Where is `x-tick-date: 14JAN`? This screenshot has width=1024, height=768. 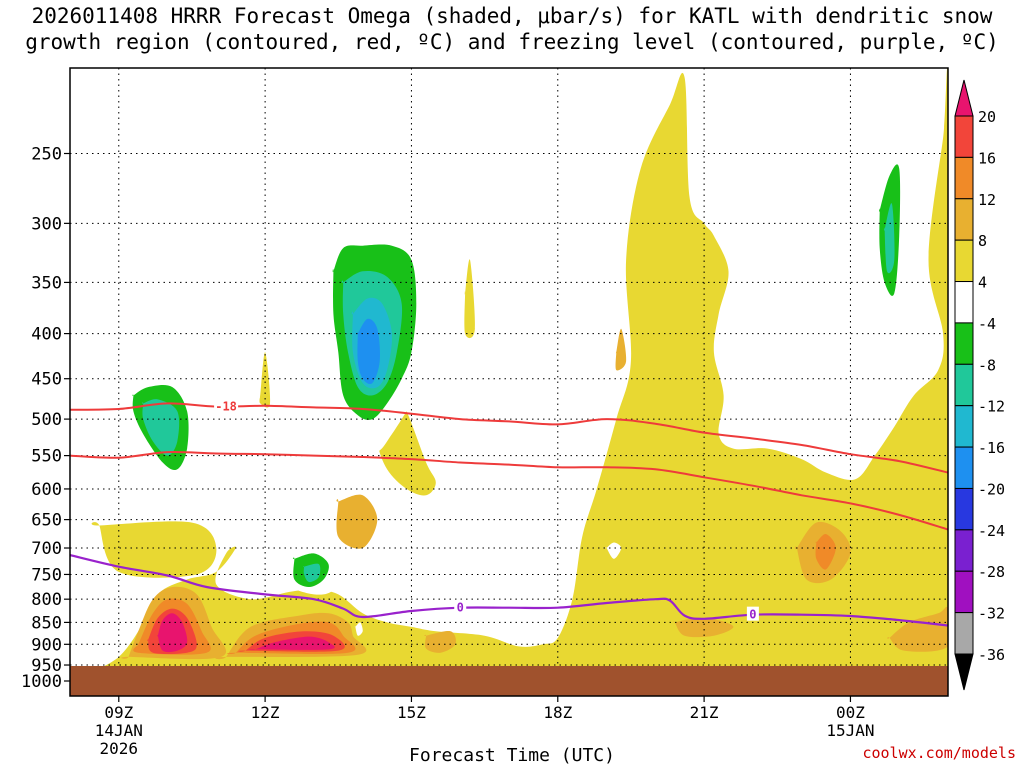
x-tick-date: 14JAN is located at coordinates (119, 730).